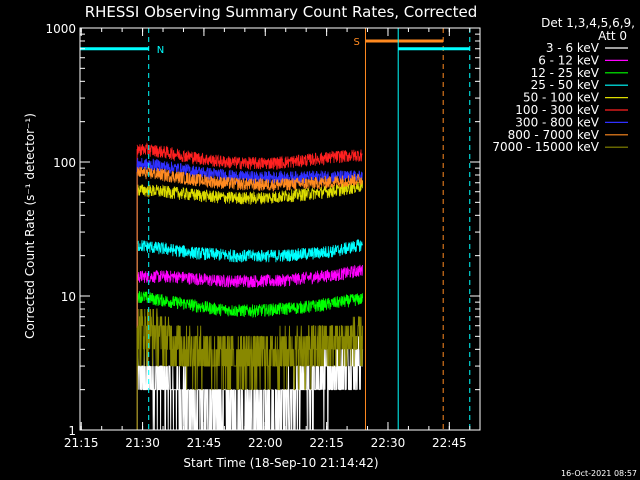 The width and height of the screenshot is (640, 480). I want to click on series-1-line, so click(249, 276).